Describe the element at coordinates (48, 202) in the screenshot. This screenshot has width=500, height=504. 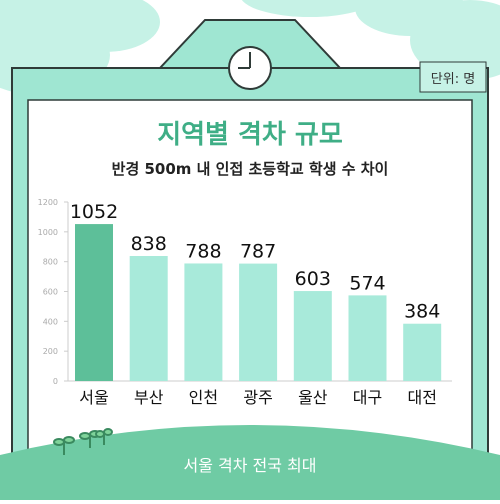
I see `y-tick-label: 1200` at that location.